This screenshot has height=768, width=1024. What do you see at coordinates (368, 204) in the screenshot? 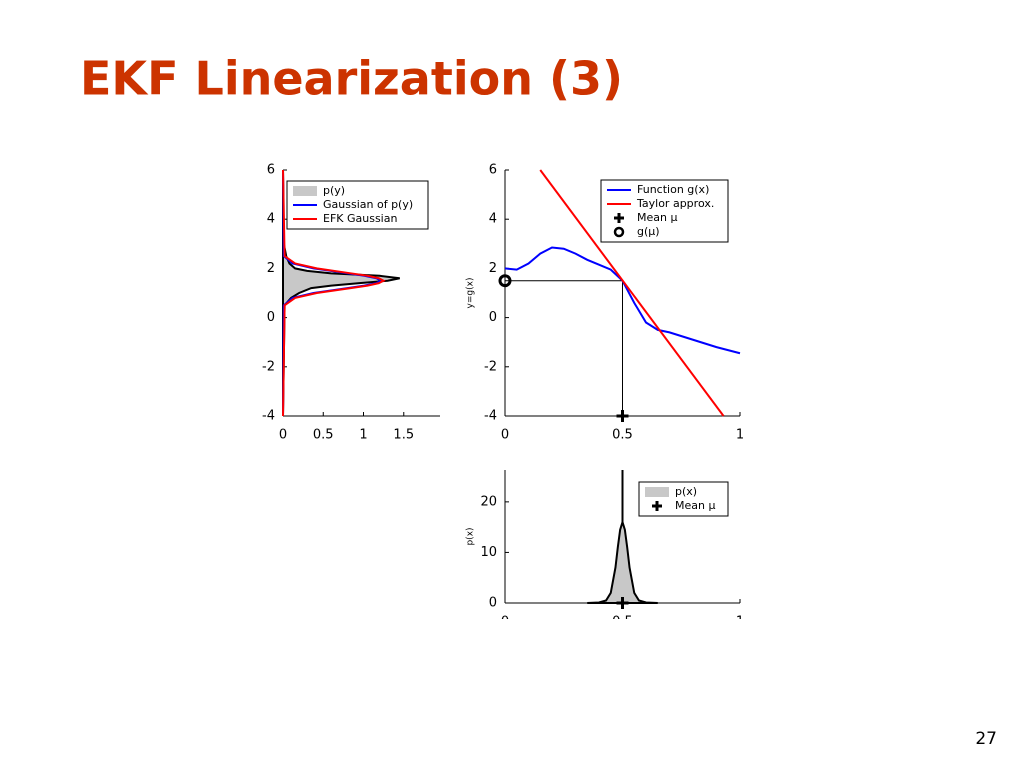
I see `legend-label: Gaussian of p(y)` at bounding box center [368, 204].